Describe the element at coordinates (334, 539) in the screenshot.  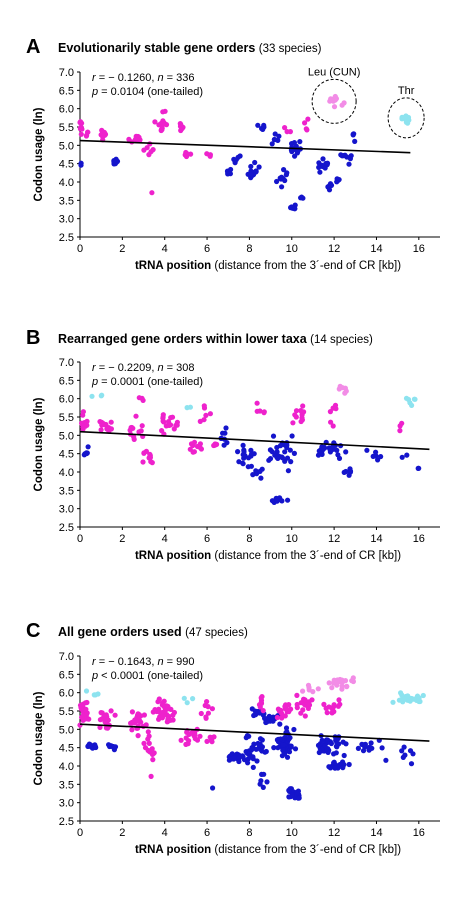
I see `x-tick-label: 12` at that location.